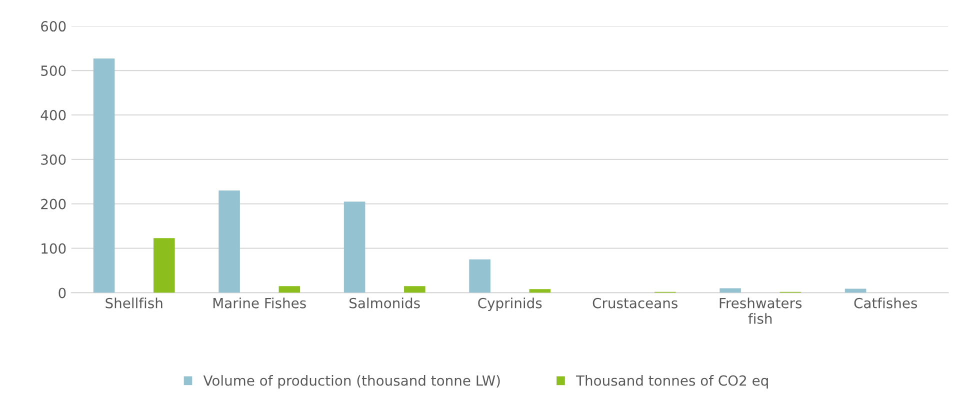  Describe the element at coordinates (761, 311) in the screenshot. I see `x-tick-label: Freshwaters fish` at that location.